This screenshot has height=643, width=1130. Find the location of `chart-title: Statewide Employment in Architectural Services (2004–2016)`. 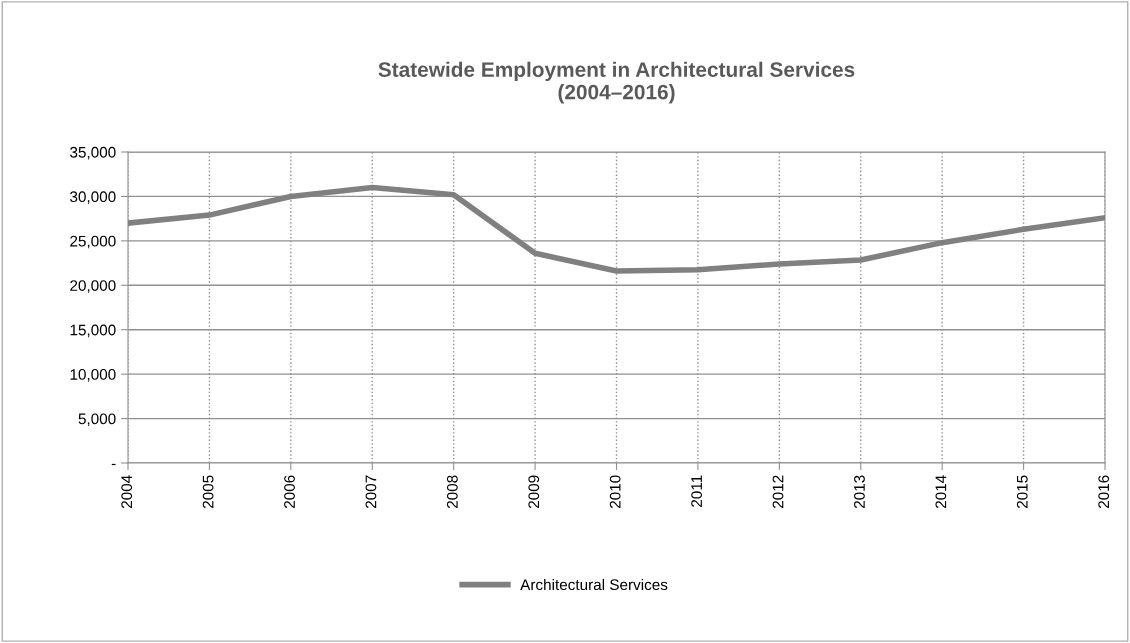

chart-title: Statewide Employment in Architectural Services (2004–2016) is located at coordinates (616, 82).